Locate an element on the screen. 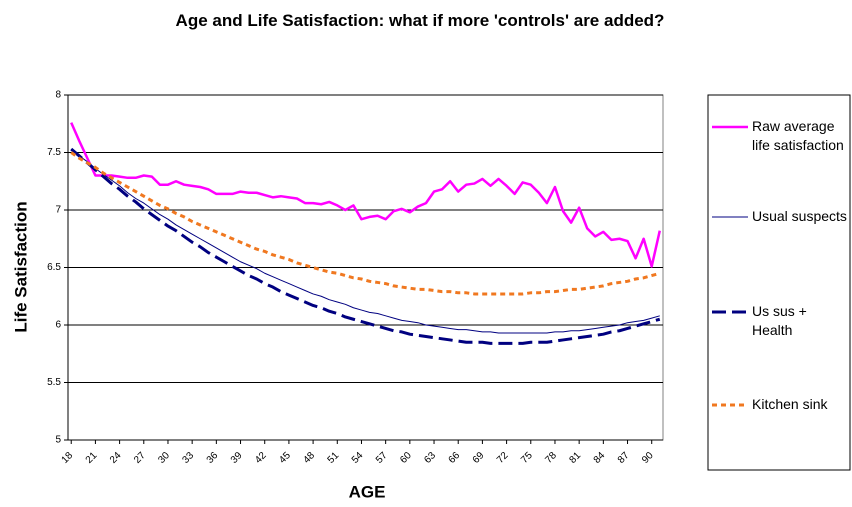 This screenshot has height=507, width=852. x-tick-label: 90 is located at coordinates (648, 458).